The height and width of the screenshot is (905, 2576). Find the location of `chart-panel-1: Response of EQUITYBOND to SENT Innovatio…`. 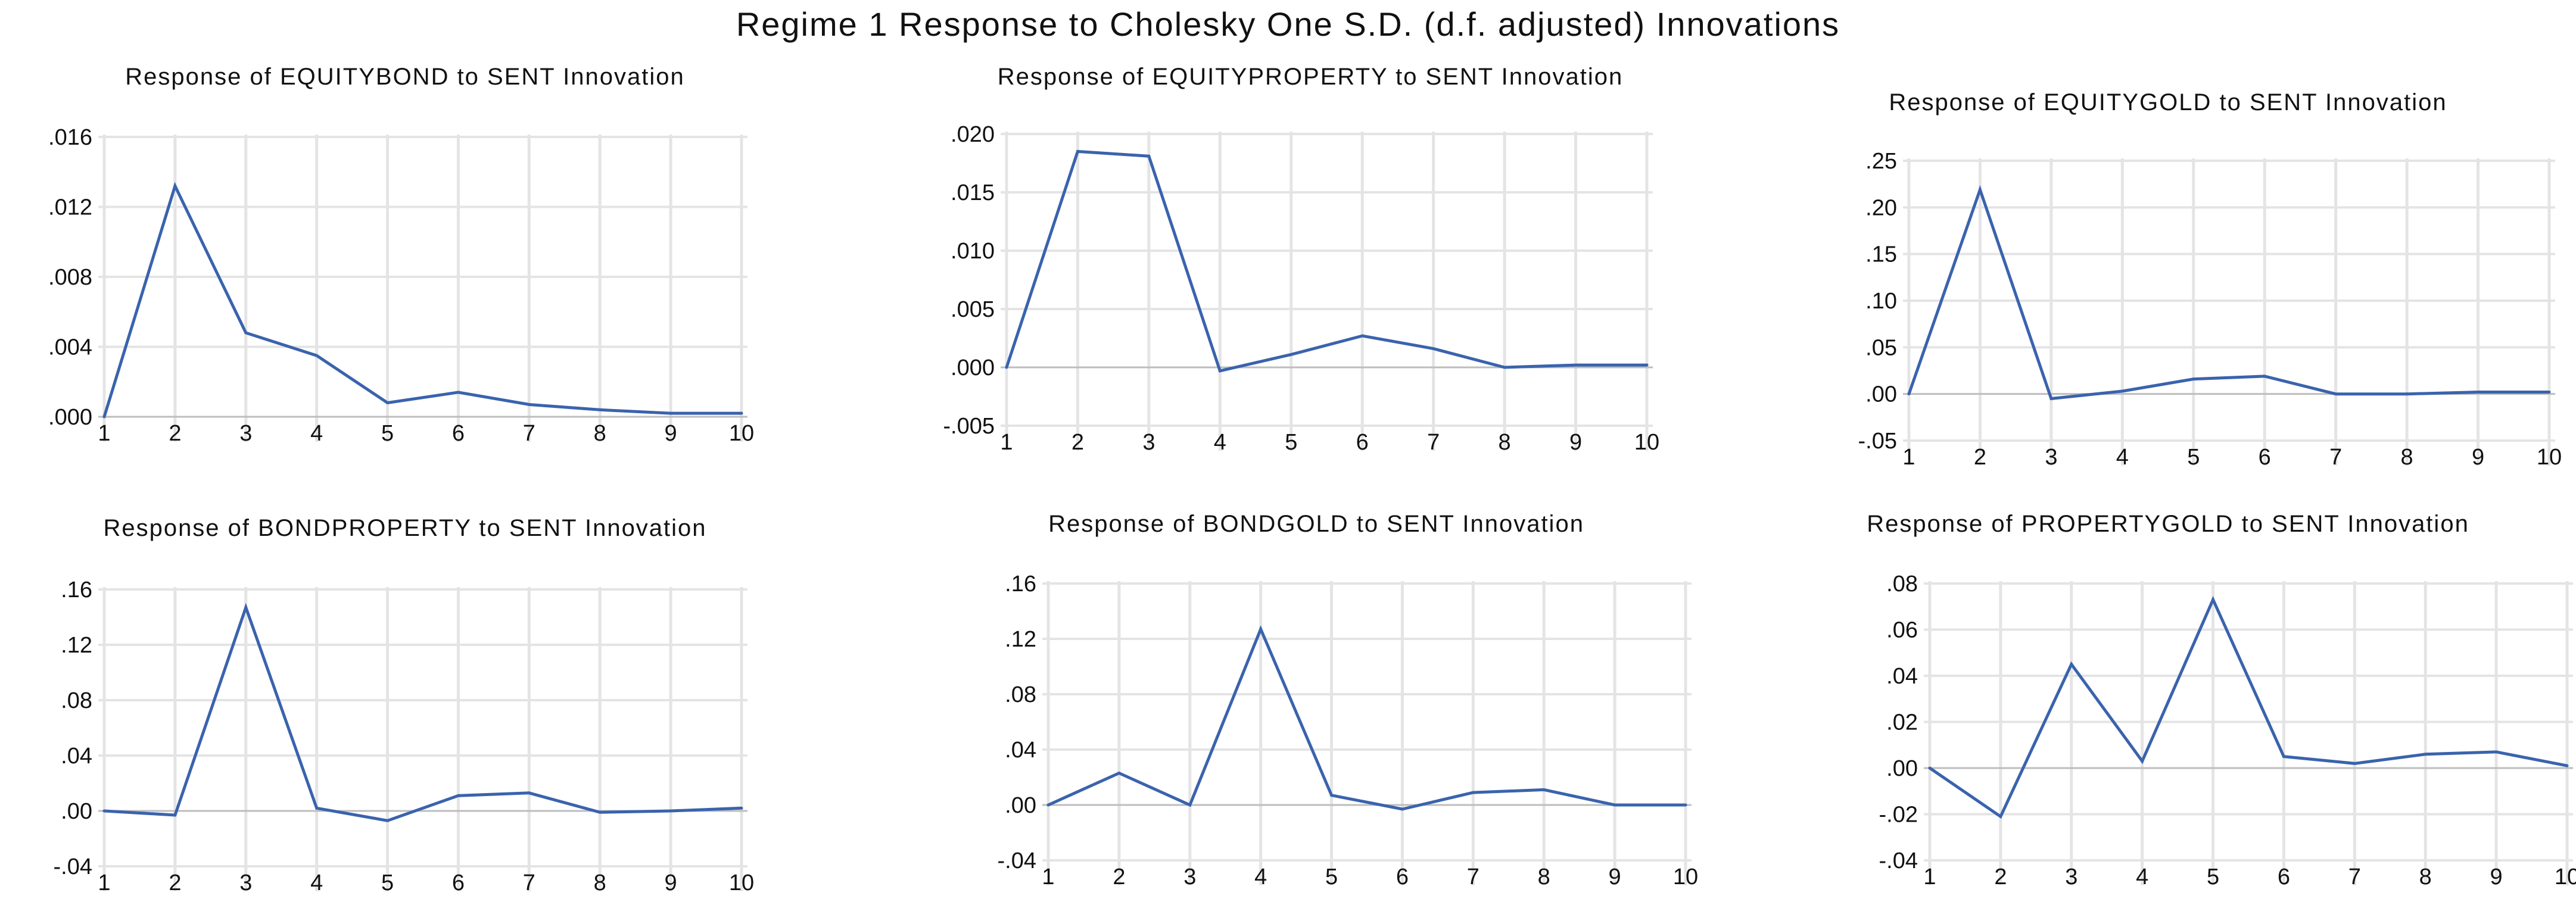

chart-panel-1: Response of EQUITYBOND to SENT Innovatio… is located at coordinates (401, 255).